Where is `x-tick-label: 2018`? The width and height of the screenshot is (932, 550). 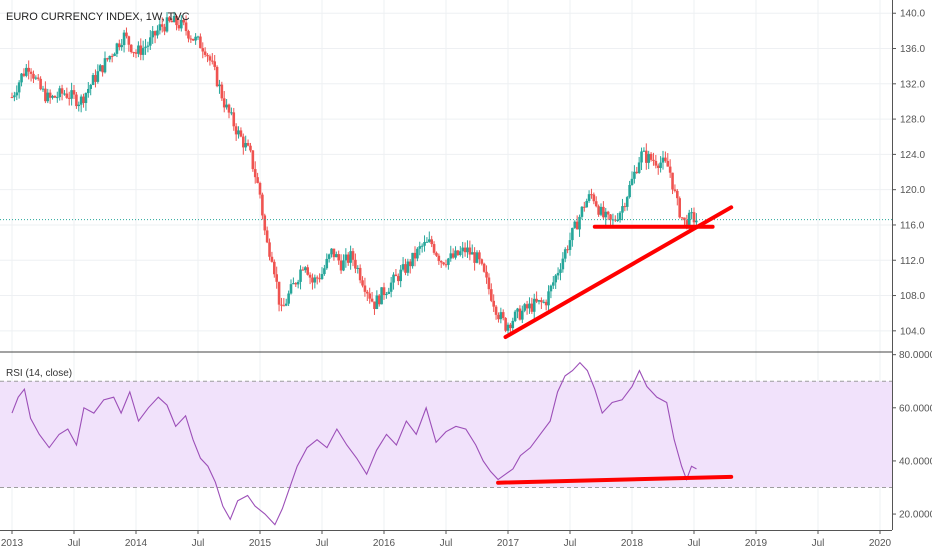 x-tick-label: 2018 is located at coordinates (632, 543).